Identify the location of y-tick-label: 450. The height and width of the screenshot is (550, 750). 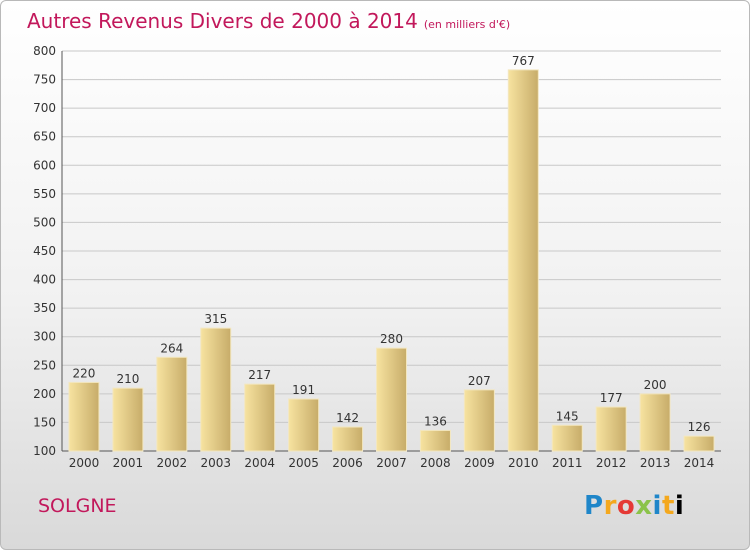
(44, 251).